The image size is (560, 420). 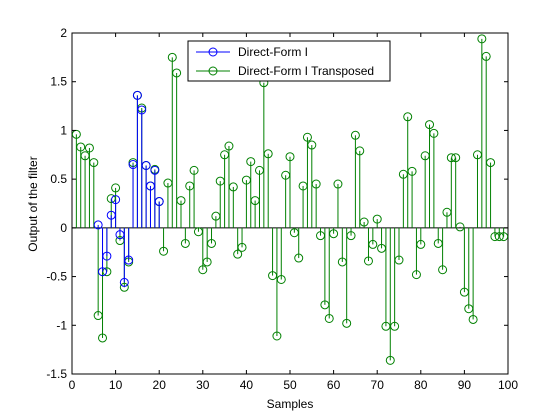 What do you see at coordinates (290, 404) in the screenshot?
I see `x-axis-label: Samples` at bounding box center [290, 404].